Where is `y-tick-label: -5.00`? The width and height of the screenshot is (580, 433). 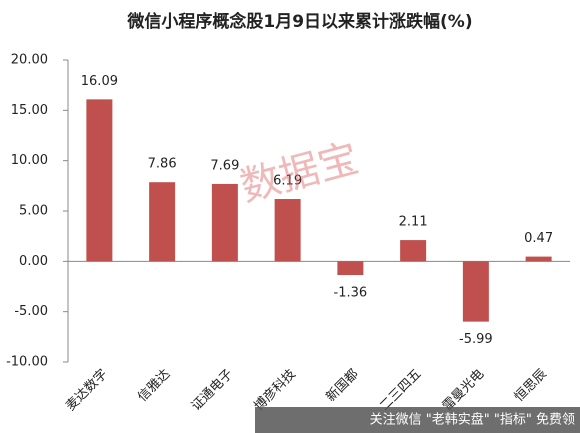
y-tick-label: -5.00 is located at coordinates (31, 311).